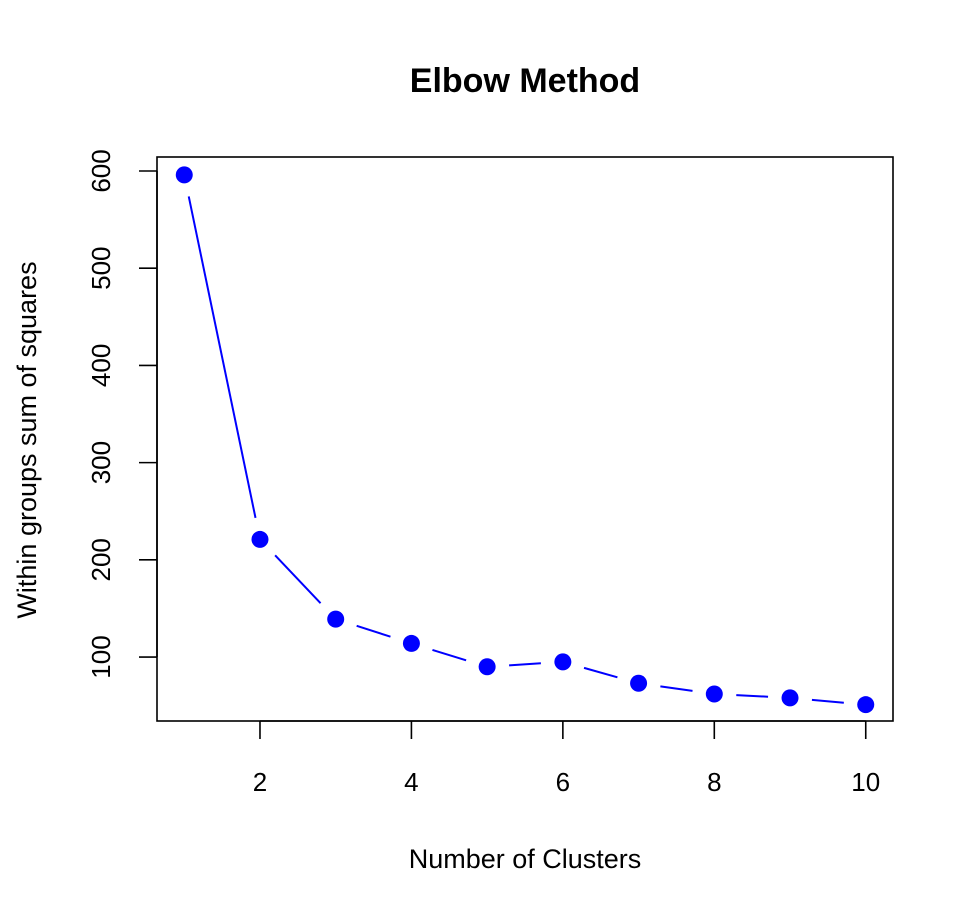 This screenshot has height=918, width=974. I want to click on y-axis-label: Within groups sum of squares, so click(27, 439).